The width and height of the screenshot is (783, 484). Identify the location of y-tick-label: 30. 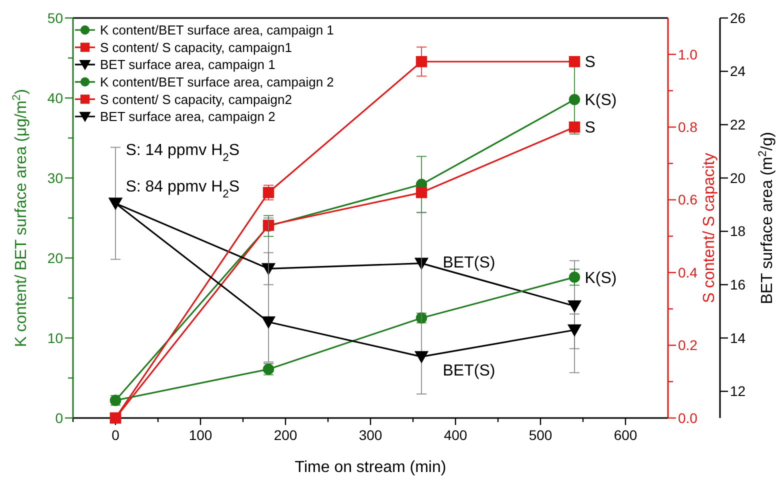
(55, 178).